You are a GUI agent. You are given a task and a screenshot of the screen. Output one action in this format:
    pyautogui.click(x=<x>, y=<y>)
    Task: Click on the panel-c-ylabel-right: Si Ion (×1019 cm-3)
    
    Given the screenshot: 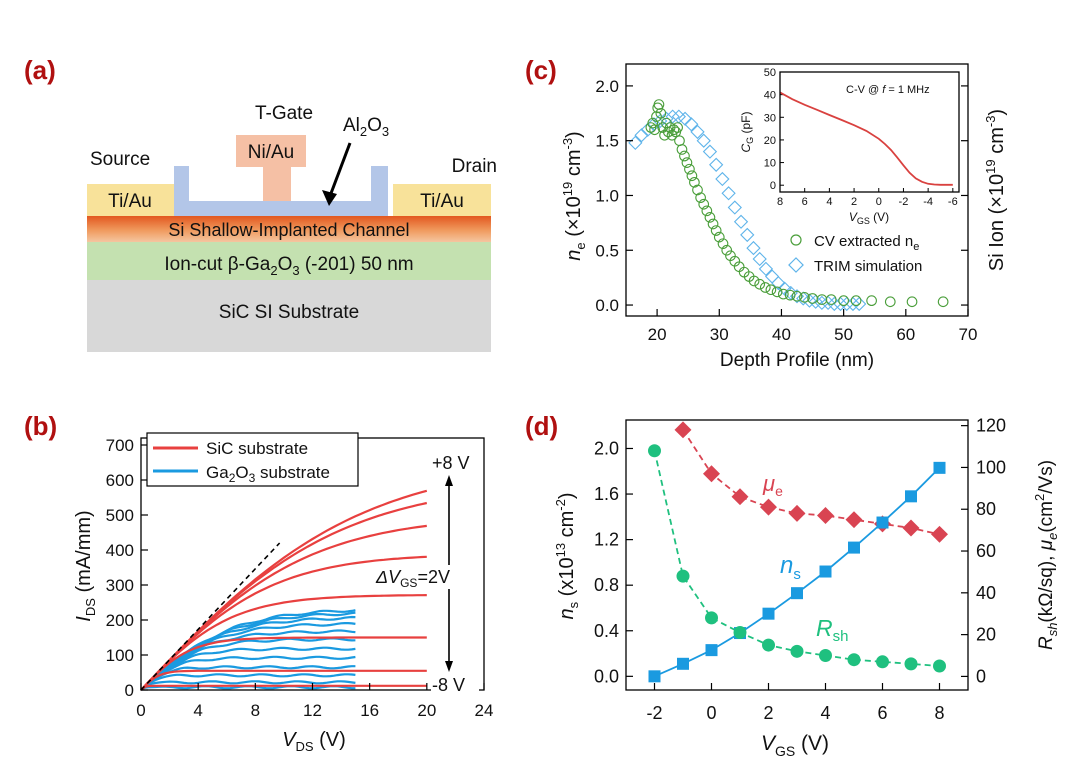 What is the action you would take?
    pyautogui.click(x=995, y=190)
    